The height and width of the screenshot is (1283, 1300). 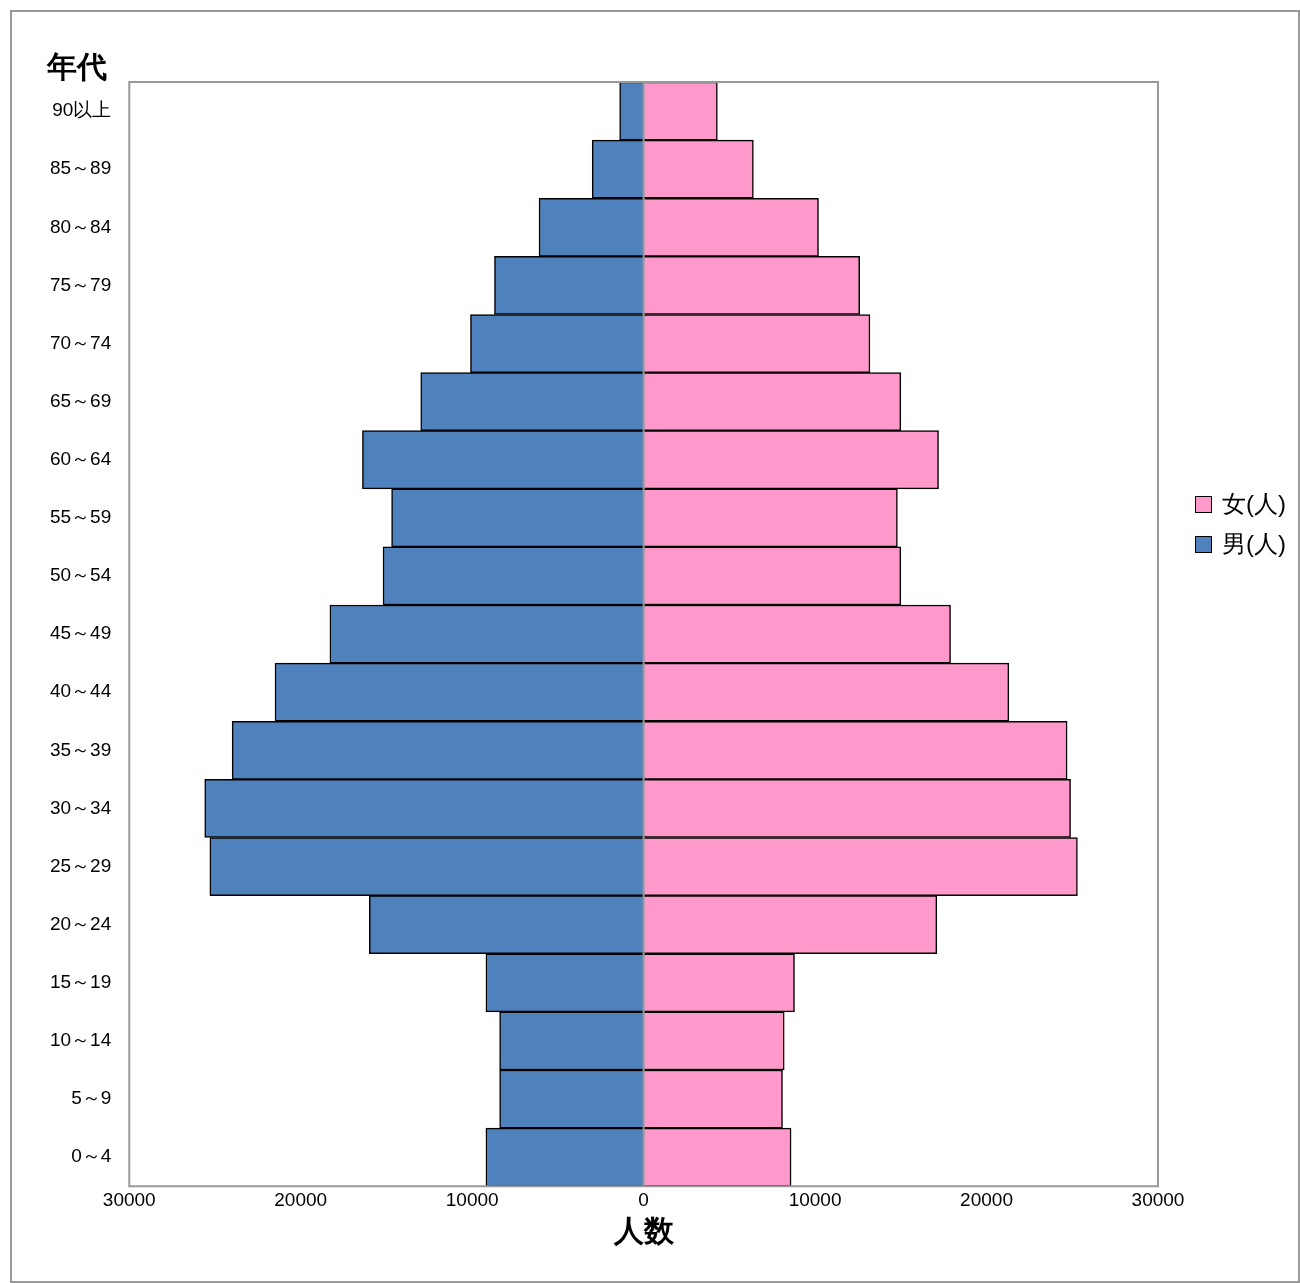 What do you see at coordinates (1254, 544) in the screenshot?
I see `legend-label: 男(人)` at bounding box center [1254, 544].